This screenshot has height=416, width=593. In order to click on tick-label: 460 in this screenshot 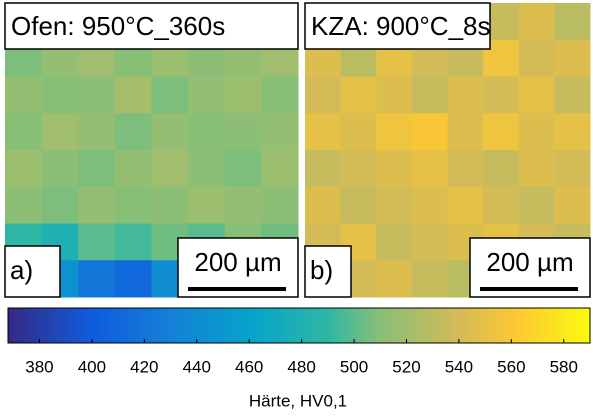, I will do `click(249, 366)`.